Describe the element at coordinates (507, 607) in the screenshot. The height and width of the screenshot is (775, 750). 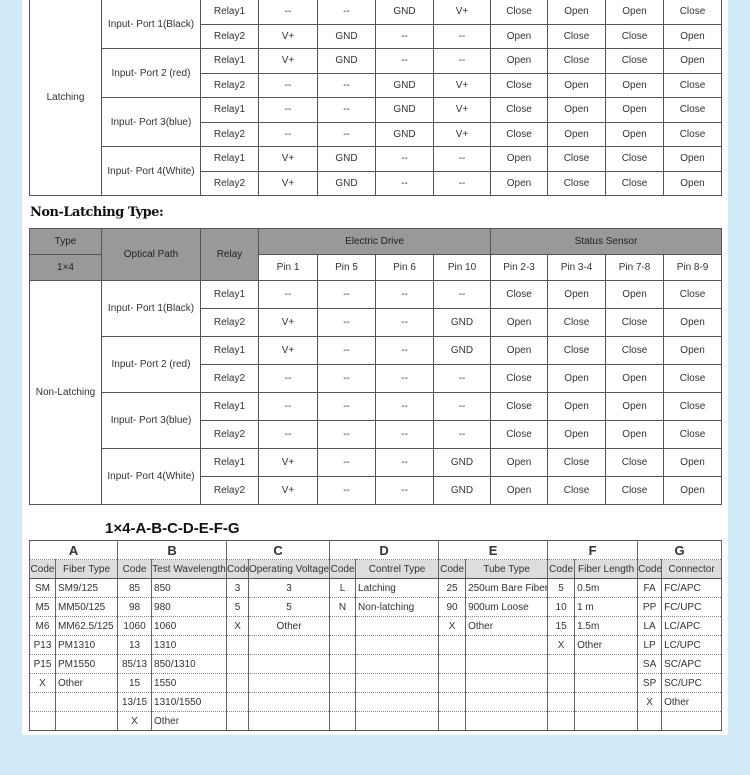
I see `description-cell: 900um Loose` at that location.